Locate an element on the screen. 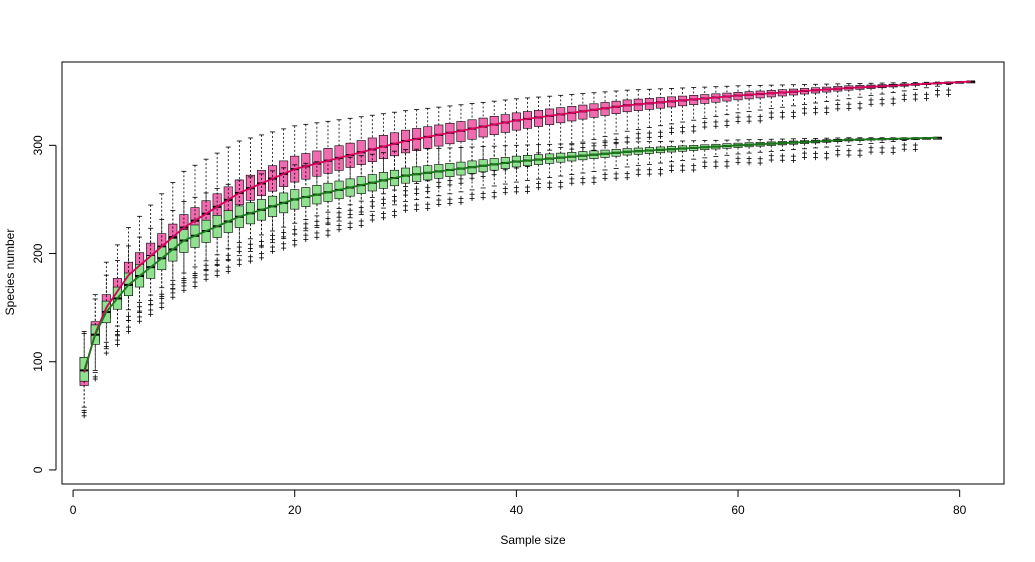  y-tick-label: 300 is located at coordinates (38, 145).